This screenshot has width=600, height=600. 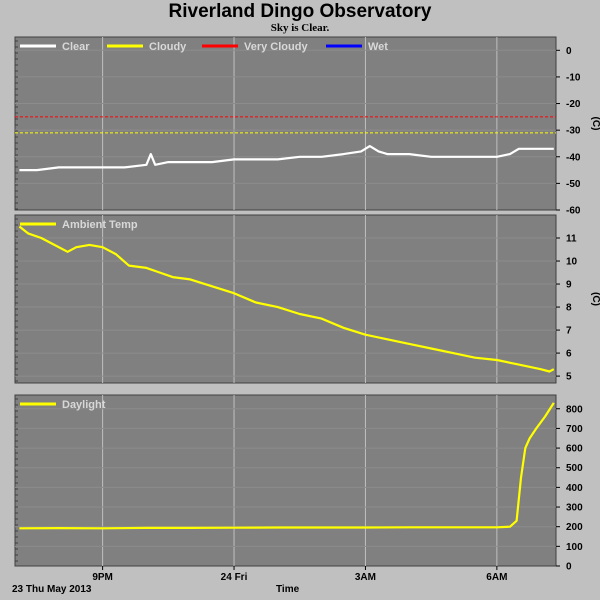 What do you see at coordinates (84, 405) in the screenshot?
I see `legend-entry: Daylight` at bounding box center [84, 405].